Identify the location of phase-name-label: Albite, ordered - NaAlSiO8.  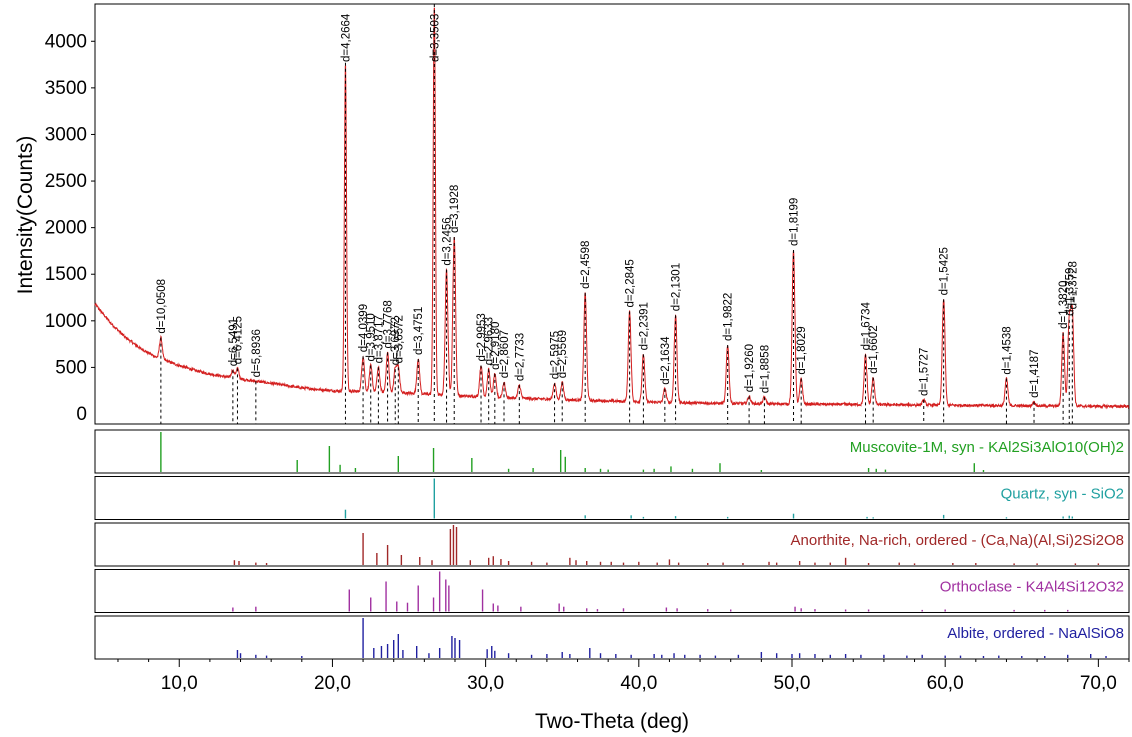
(1035, 633).